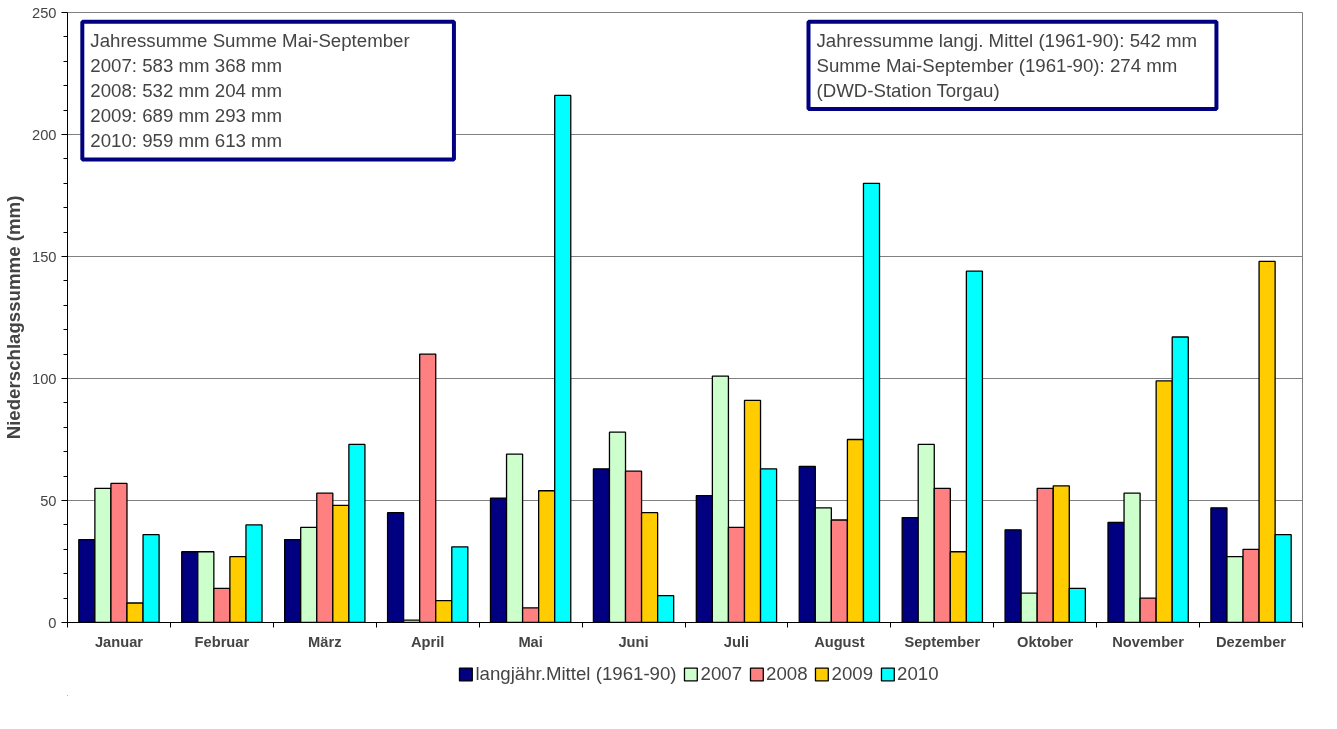  What do you see at coordinates (325, 641) in the screenshot?
I see `x-tick-label: März` at bounding box center [325, 641].